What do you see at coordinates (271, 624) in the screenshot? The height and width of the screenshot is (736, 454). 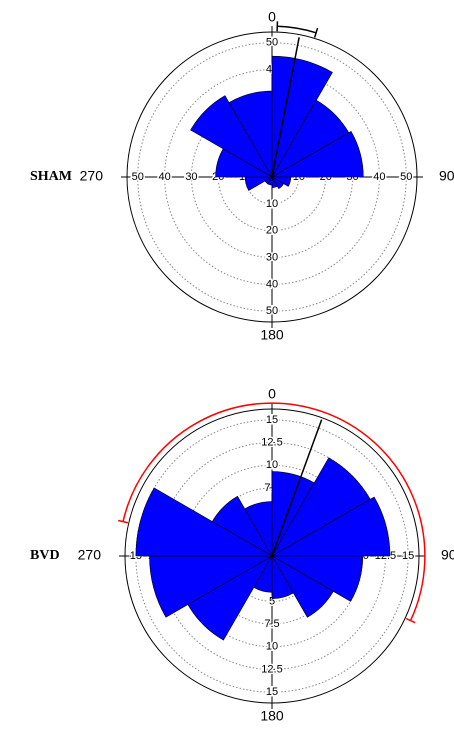 I see `tick-label: 7.5` at bounding box center [271, 624].